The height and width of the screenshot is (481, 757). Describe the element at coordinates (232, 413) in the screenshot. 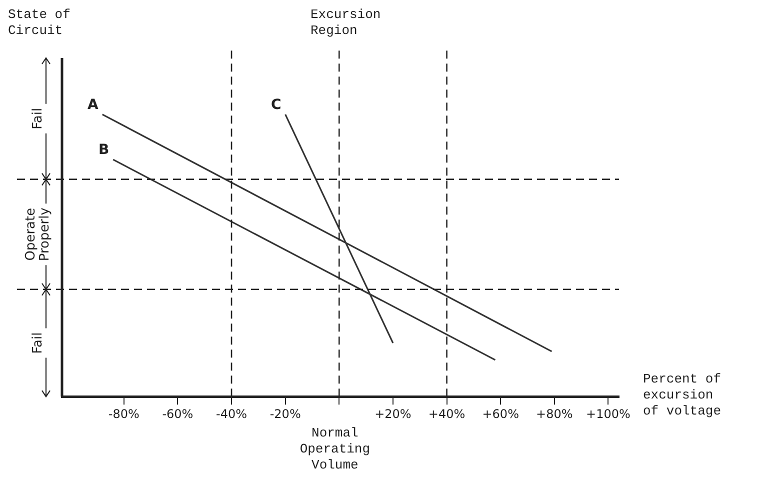

I see `x-tick-label: -40%` at that location.